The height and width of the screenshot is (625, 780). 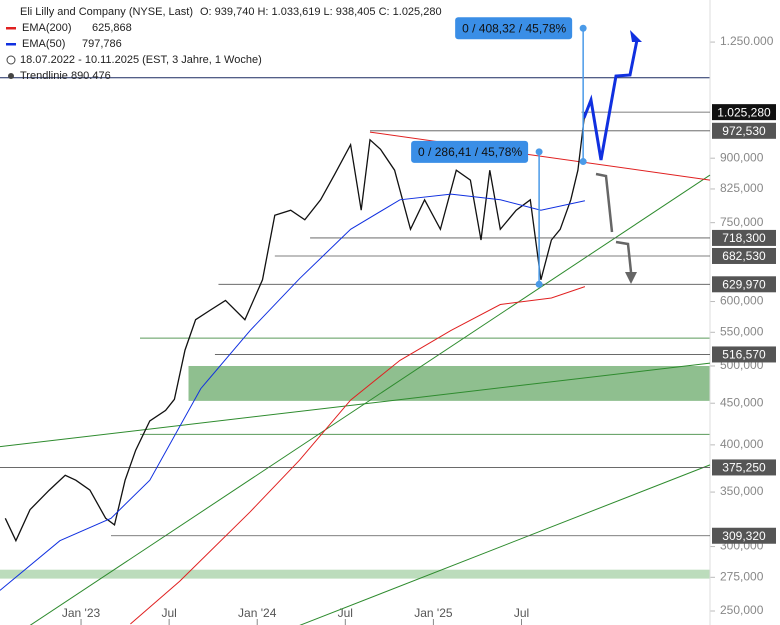 I want to click on price-label: 718,300, so click(x=744, y=238).